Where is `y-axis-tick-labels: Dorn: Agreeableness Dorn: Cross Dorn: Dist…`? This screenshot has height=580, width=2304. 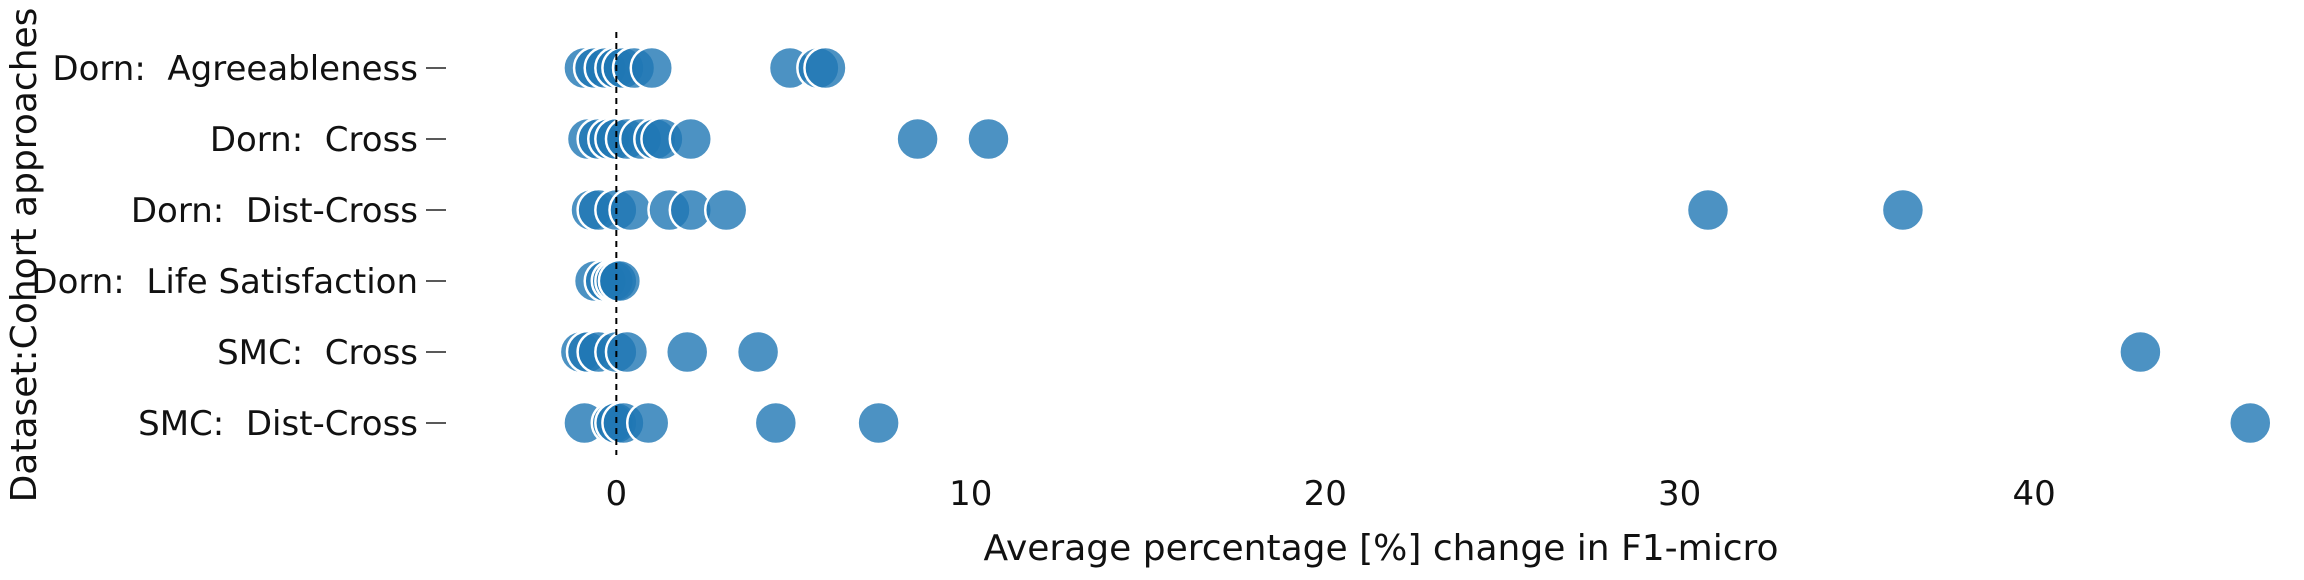 y-axis-tick-labels: Dorn: Agreeableness Dorn: Cross Dorn: Dist… is located at coordinates (224, 246).